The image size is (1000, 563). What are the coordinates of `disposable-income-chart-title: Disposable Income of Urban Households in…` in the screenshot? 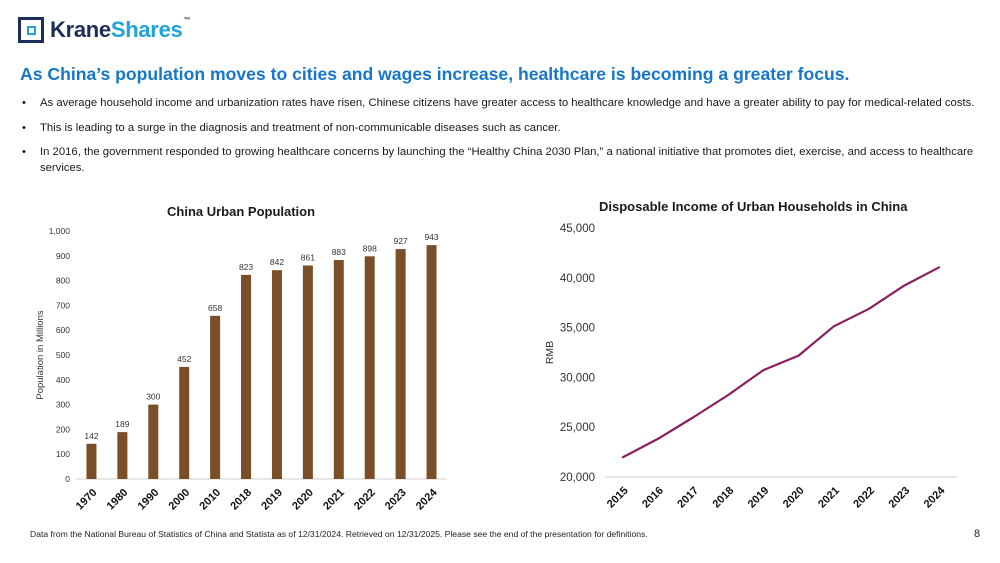 It's located at (753, 206).